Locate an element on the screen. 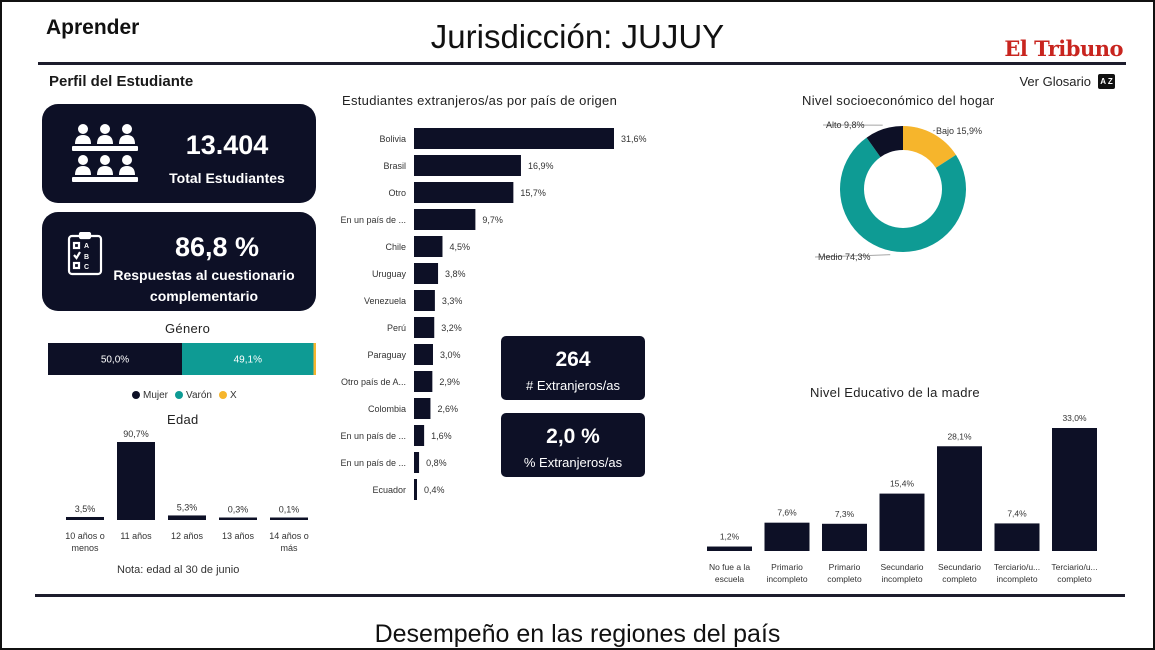  gender-data-label: 49,1% is located at coordinates (248, 360).